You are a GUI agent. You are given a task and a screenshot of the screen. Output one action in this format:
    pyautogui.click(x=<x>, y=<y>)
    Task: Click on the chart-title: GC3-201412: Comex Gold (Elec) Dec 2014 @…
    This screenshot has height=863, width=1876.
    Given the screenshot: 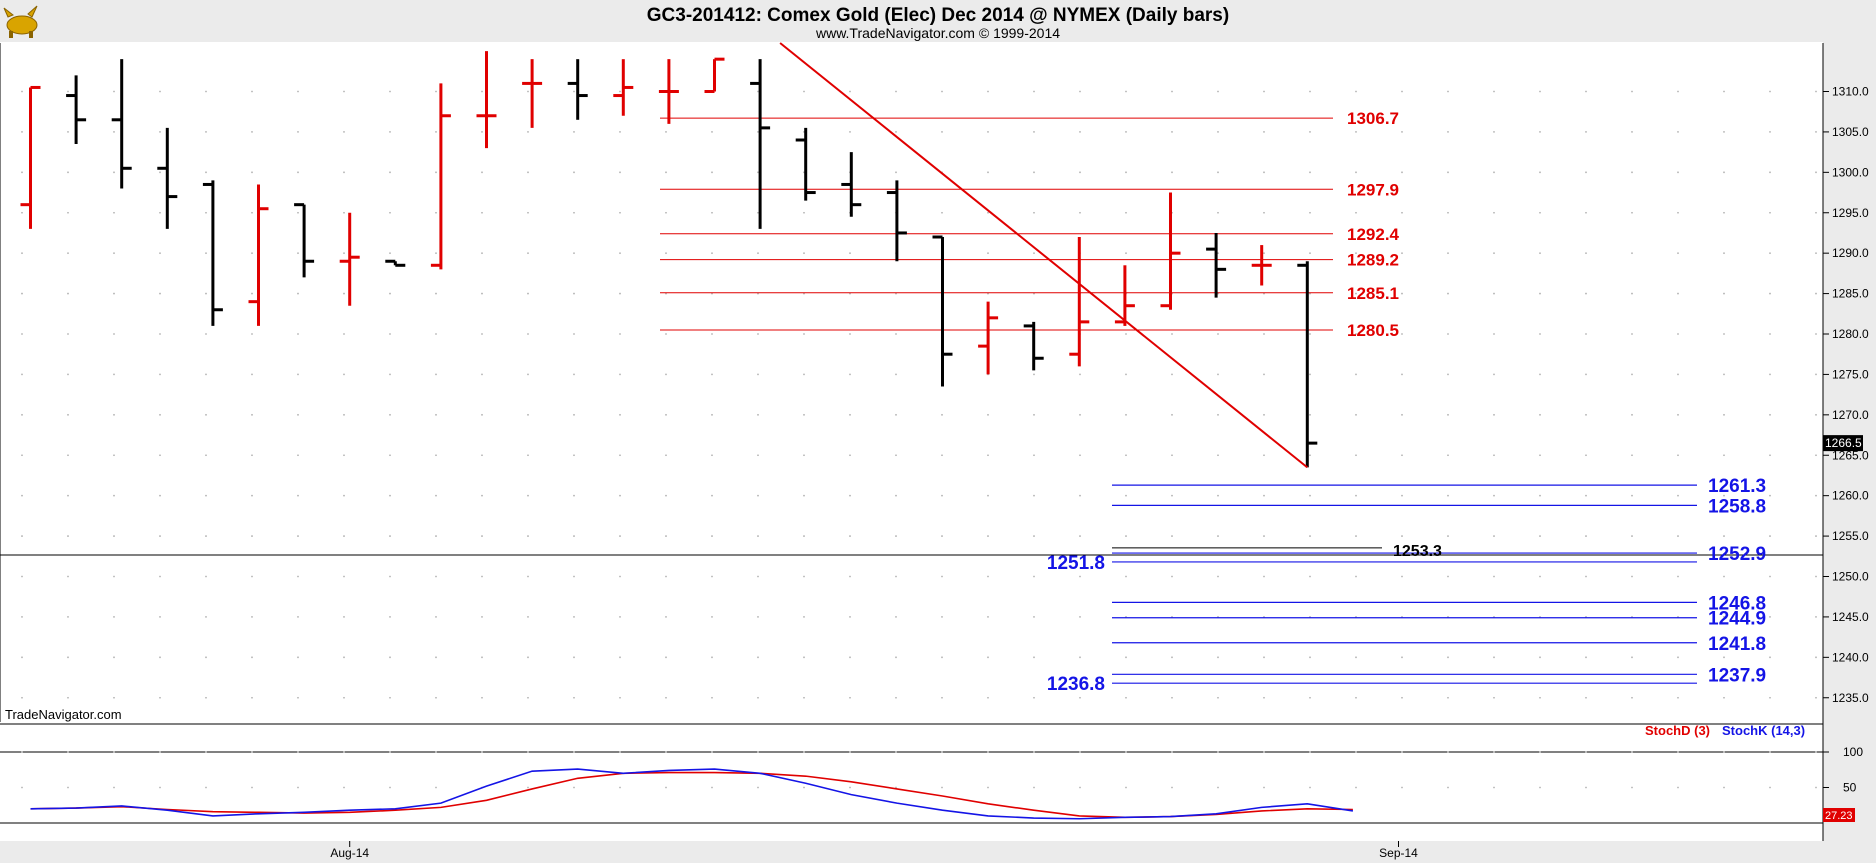 What is the action you would take?
    pyautogui.click(x=938, y=15)
    